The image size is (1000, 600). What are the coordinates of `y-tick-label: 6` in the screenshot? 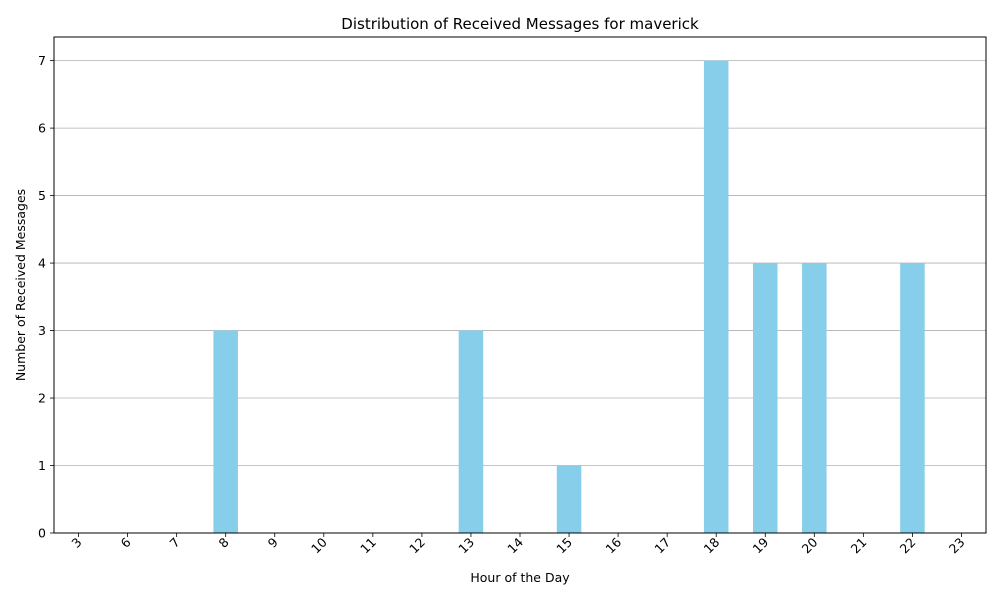 It's located at (42, 128).